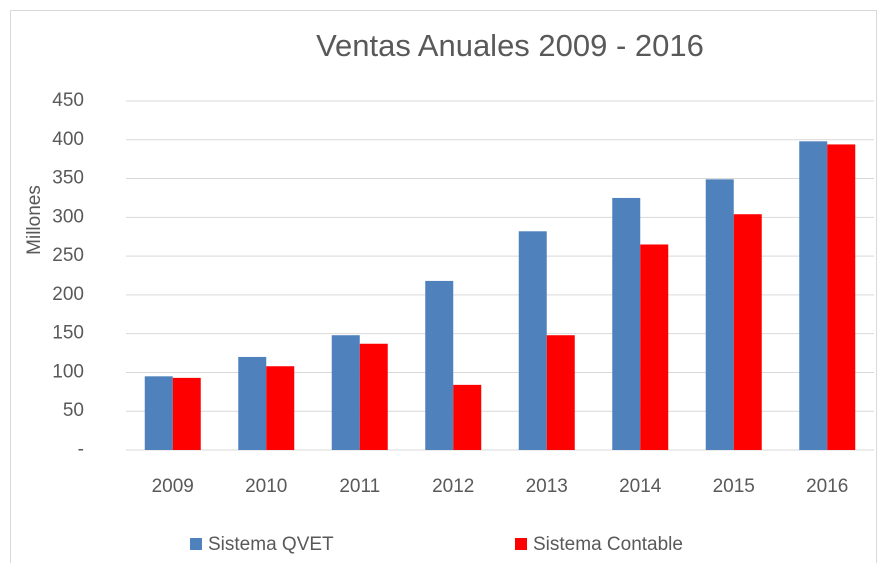 This screenshot has height=563, width=877. Describe the element at coordinates (271, 544) in the screenshot. I see `legend-label: Sistema QVET` at that location.